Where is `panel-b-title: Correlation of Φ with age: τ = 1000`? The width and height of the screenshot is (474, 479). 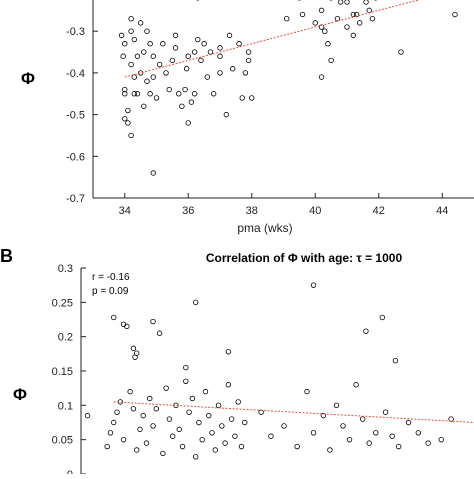 panel-b-title: Correlation of Φ with age: τ = 1000 is located at coordinates (304, 258).